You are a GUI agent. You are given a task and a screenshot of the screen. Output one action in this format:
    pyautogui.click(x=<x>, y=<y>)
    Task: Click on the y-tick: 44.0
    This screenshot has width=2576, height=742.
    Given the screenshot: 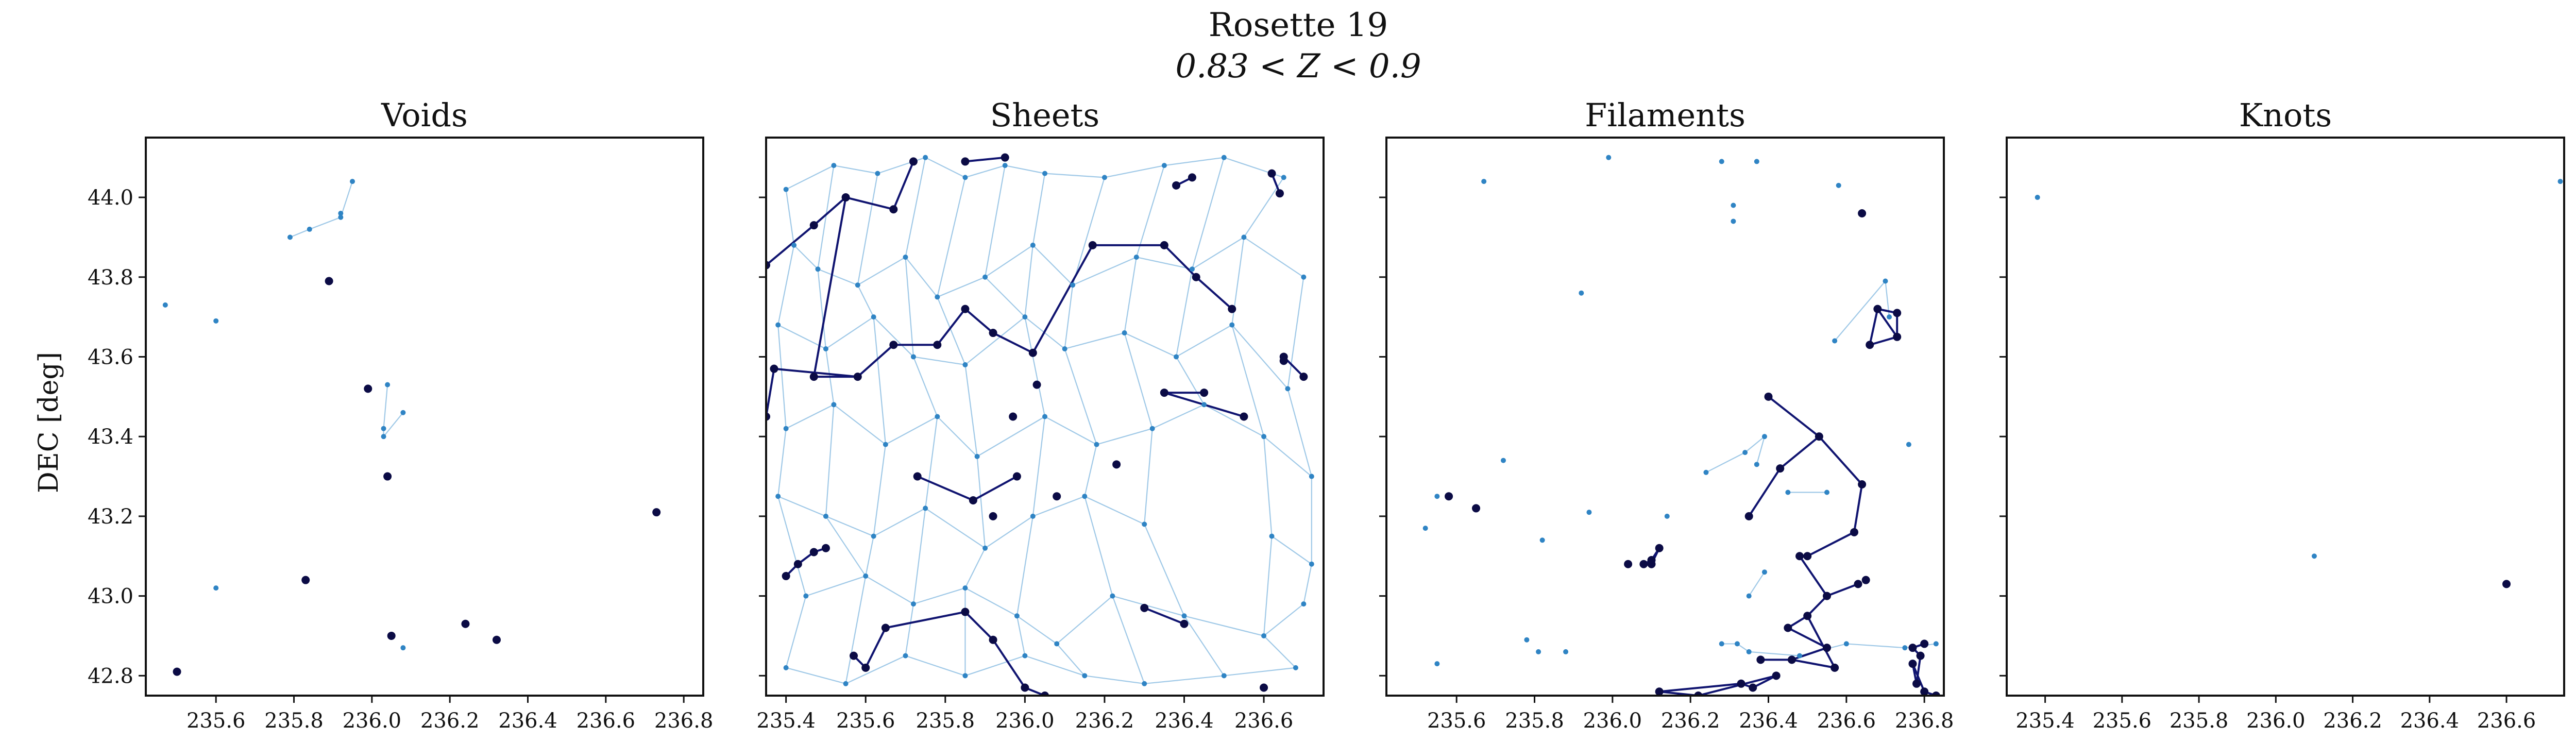 What is the action you would take?
    pyautogui.click(x=117, y=198)
    